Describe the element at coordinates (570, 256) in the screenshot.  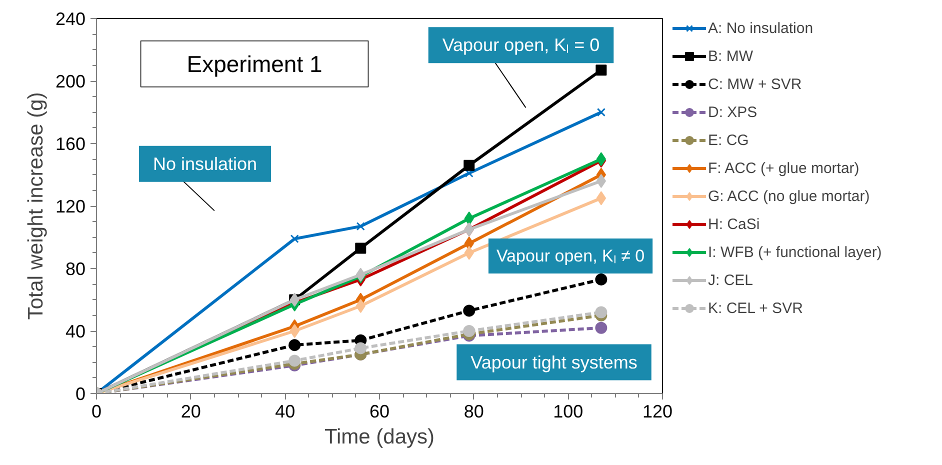
I see `annotation: Vapour open, Kₗ ≠ 0` at that location.